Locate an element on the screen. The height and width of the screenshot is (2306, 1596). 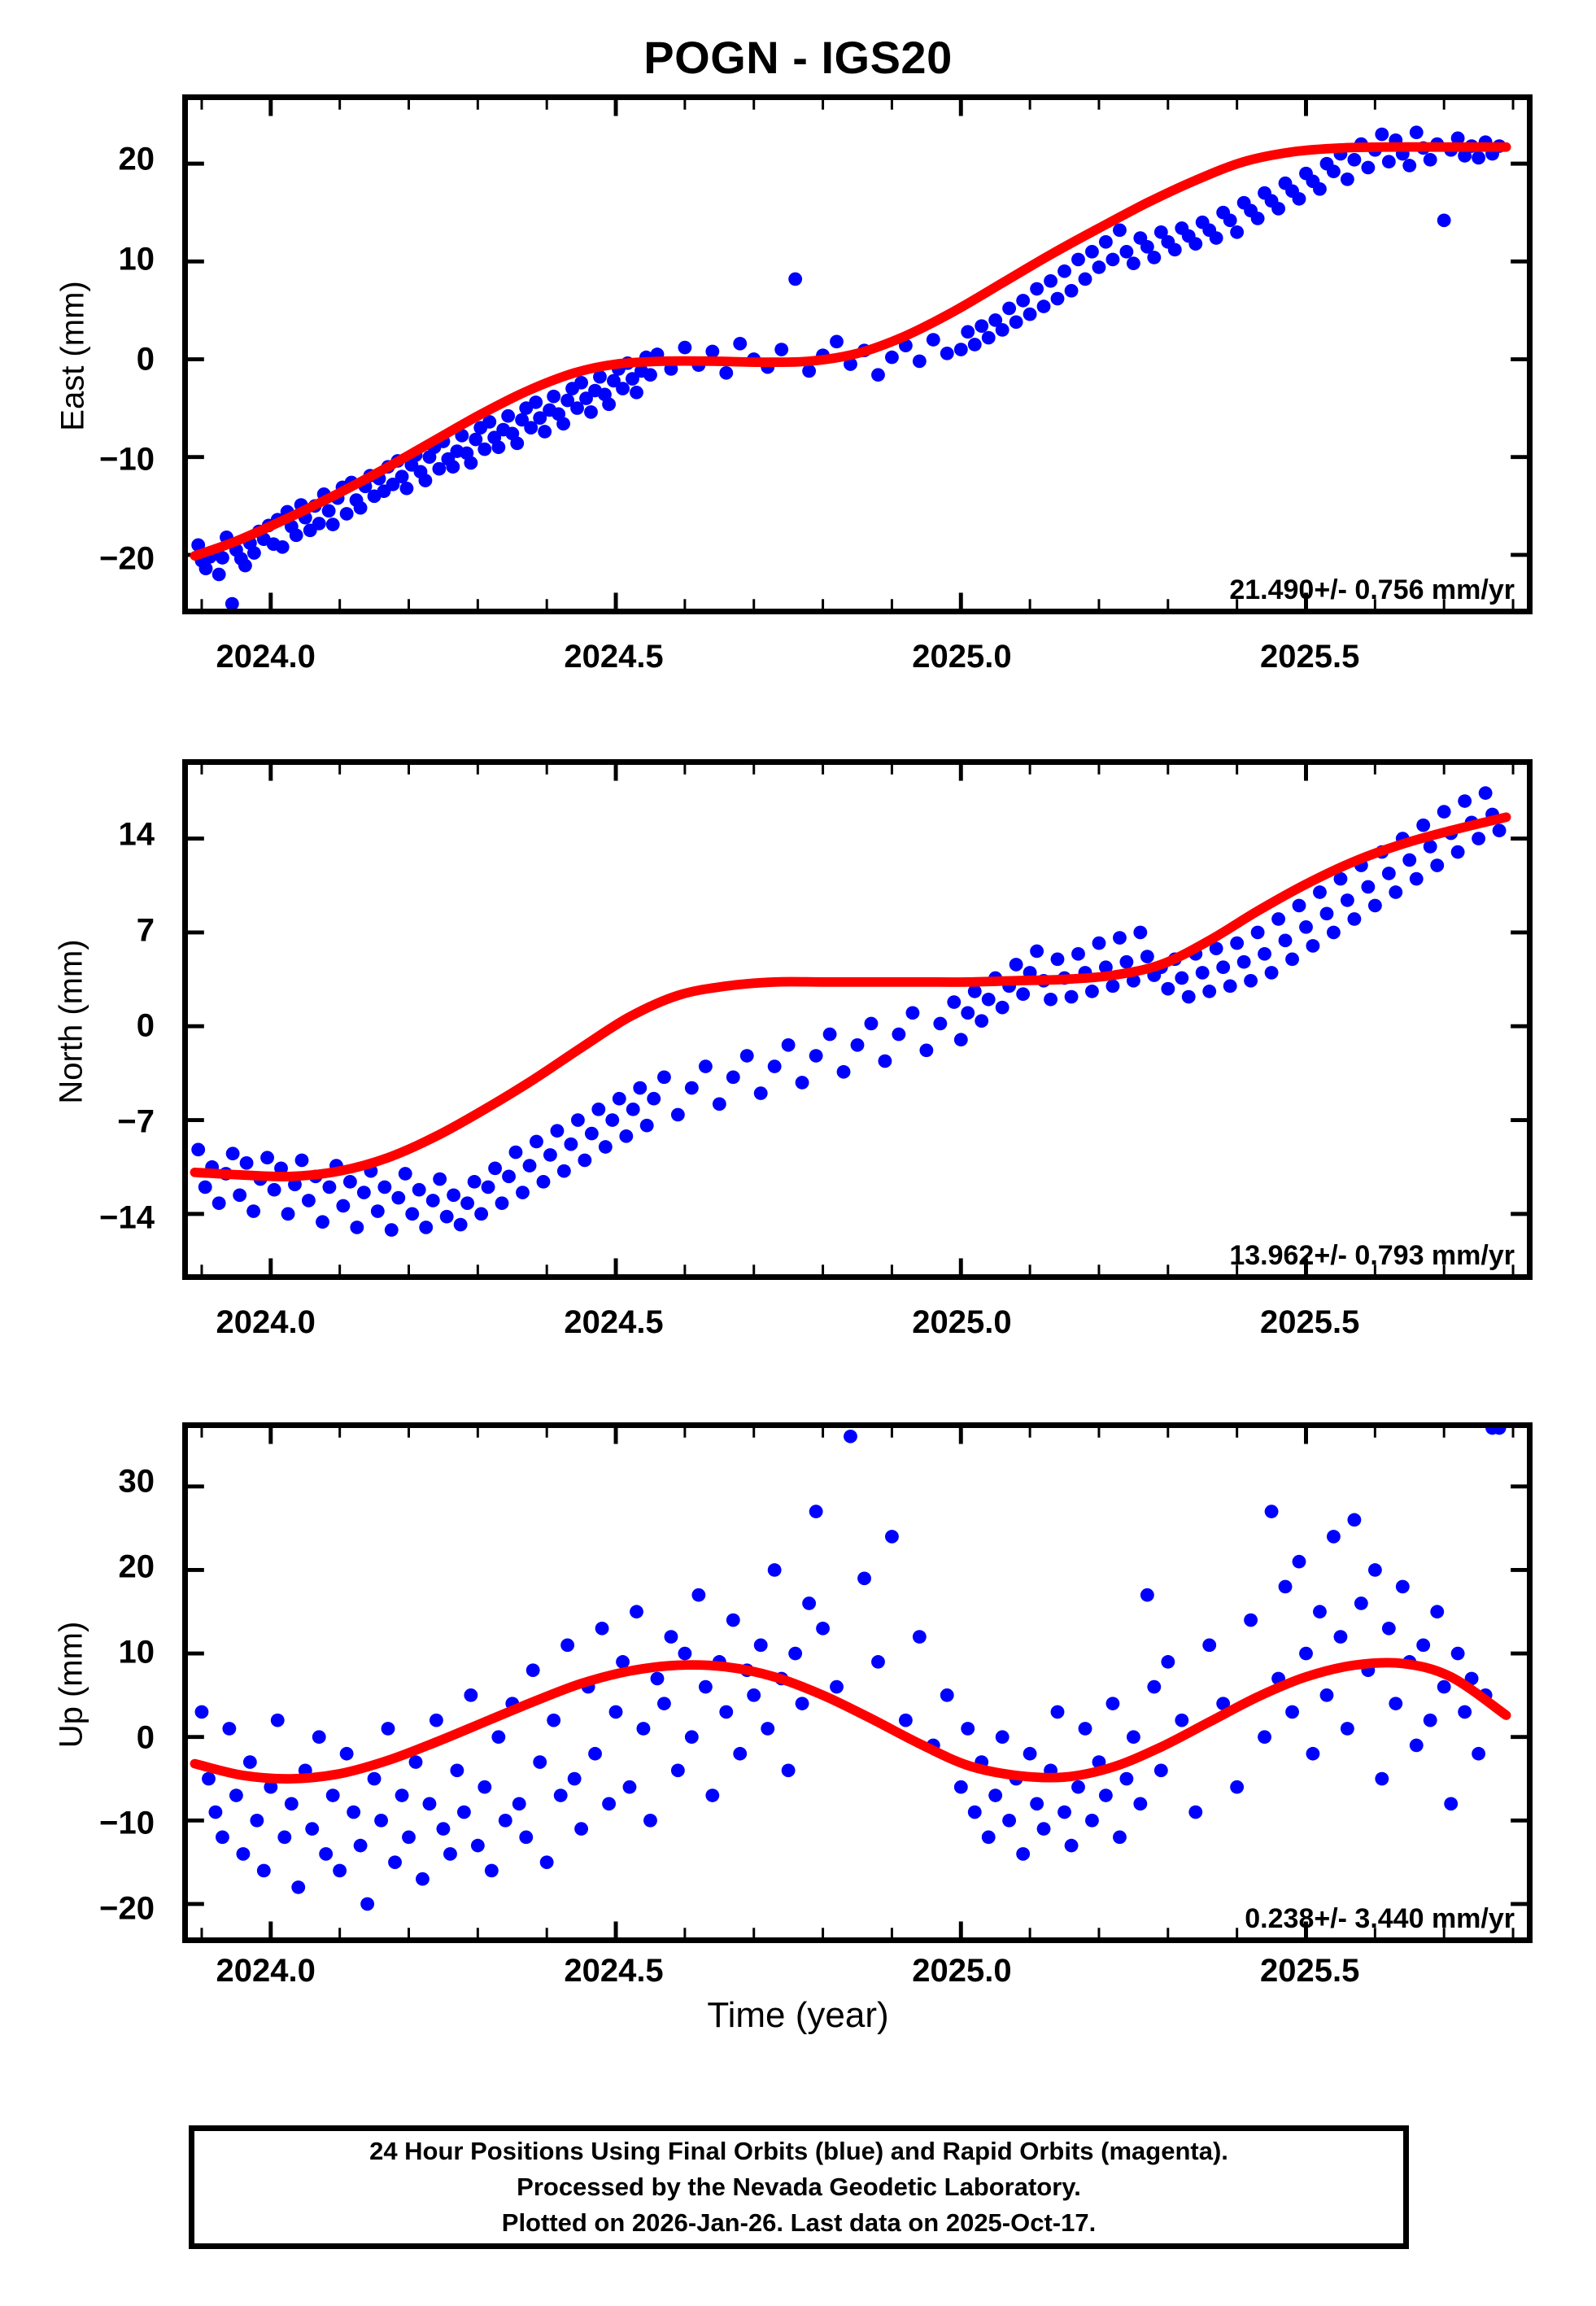
rate-annotation-north: 13.962+/- 0.793 mm/yr is located at coordinates (1372, 1255).